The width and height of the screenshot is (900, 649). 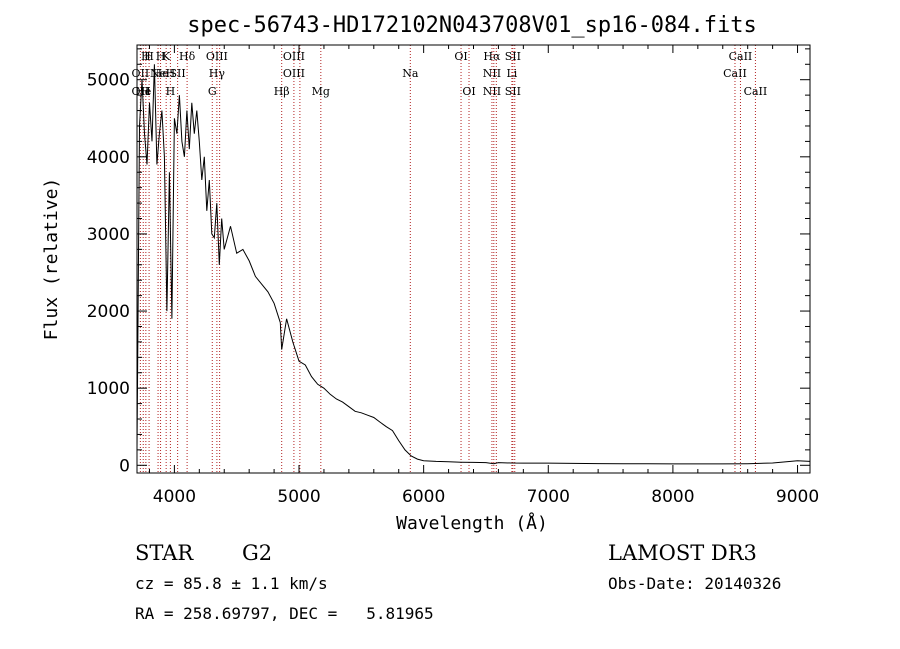 What do you see at coordinates (108, 235) in the screenshot?
I see `y-tick-label: 3000` at bounding box center [108, 235].